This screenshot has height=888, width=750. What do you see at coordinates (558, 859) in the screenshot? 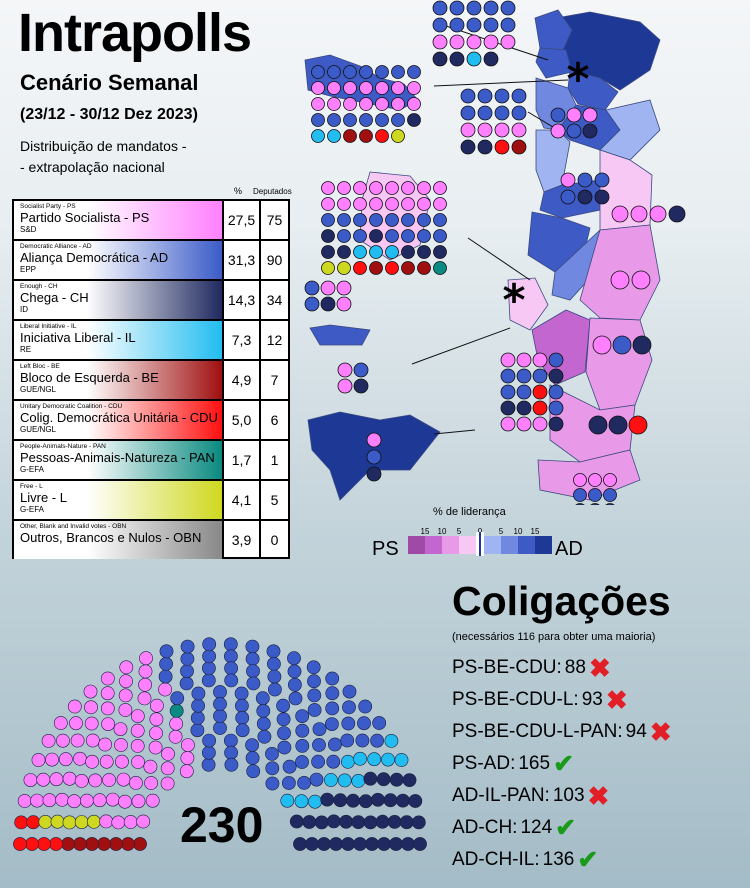
I see `coalition-seats: 136` at bounding box center [558, 859].